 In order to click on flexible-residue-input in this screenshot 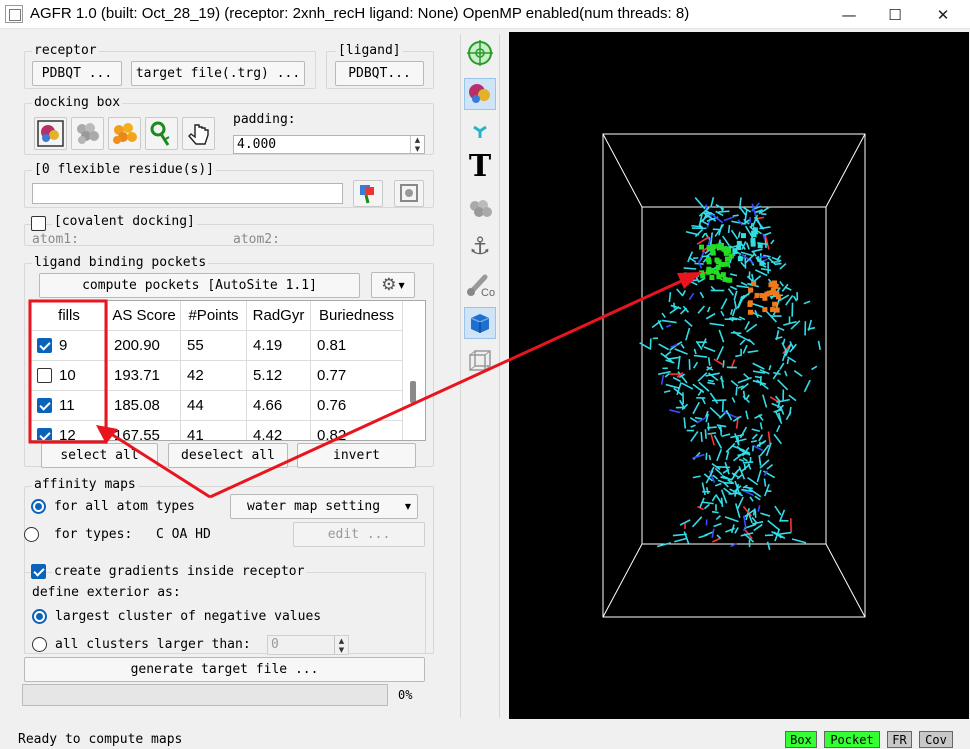, I will do `click(187, 193)`.